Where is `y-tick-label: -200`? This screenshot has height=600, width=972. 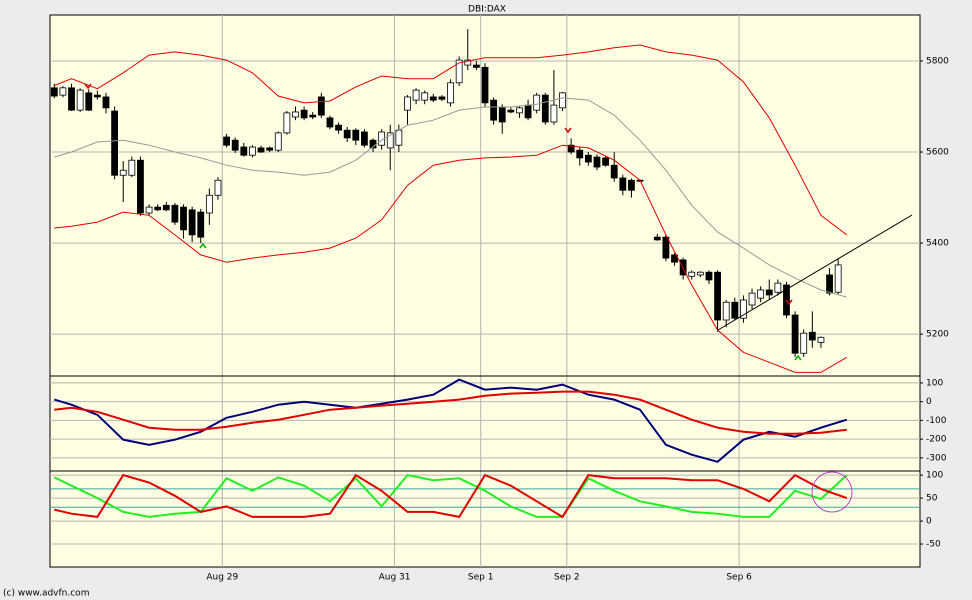
y-tick-label: -200 is located at coordinates (936, 440).